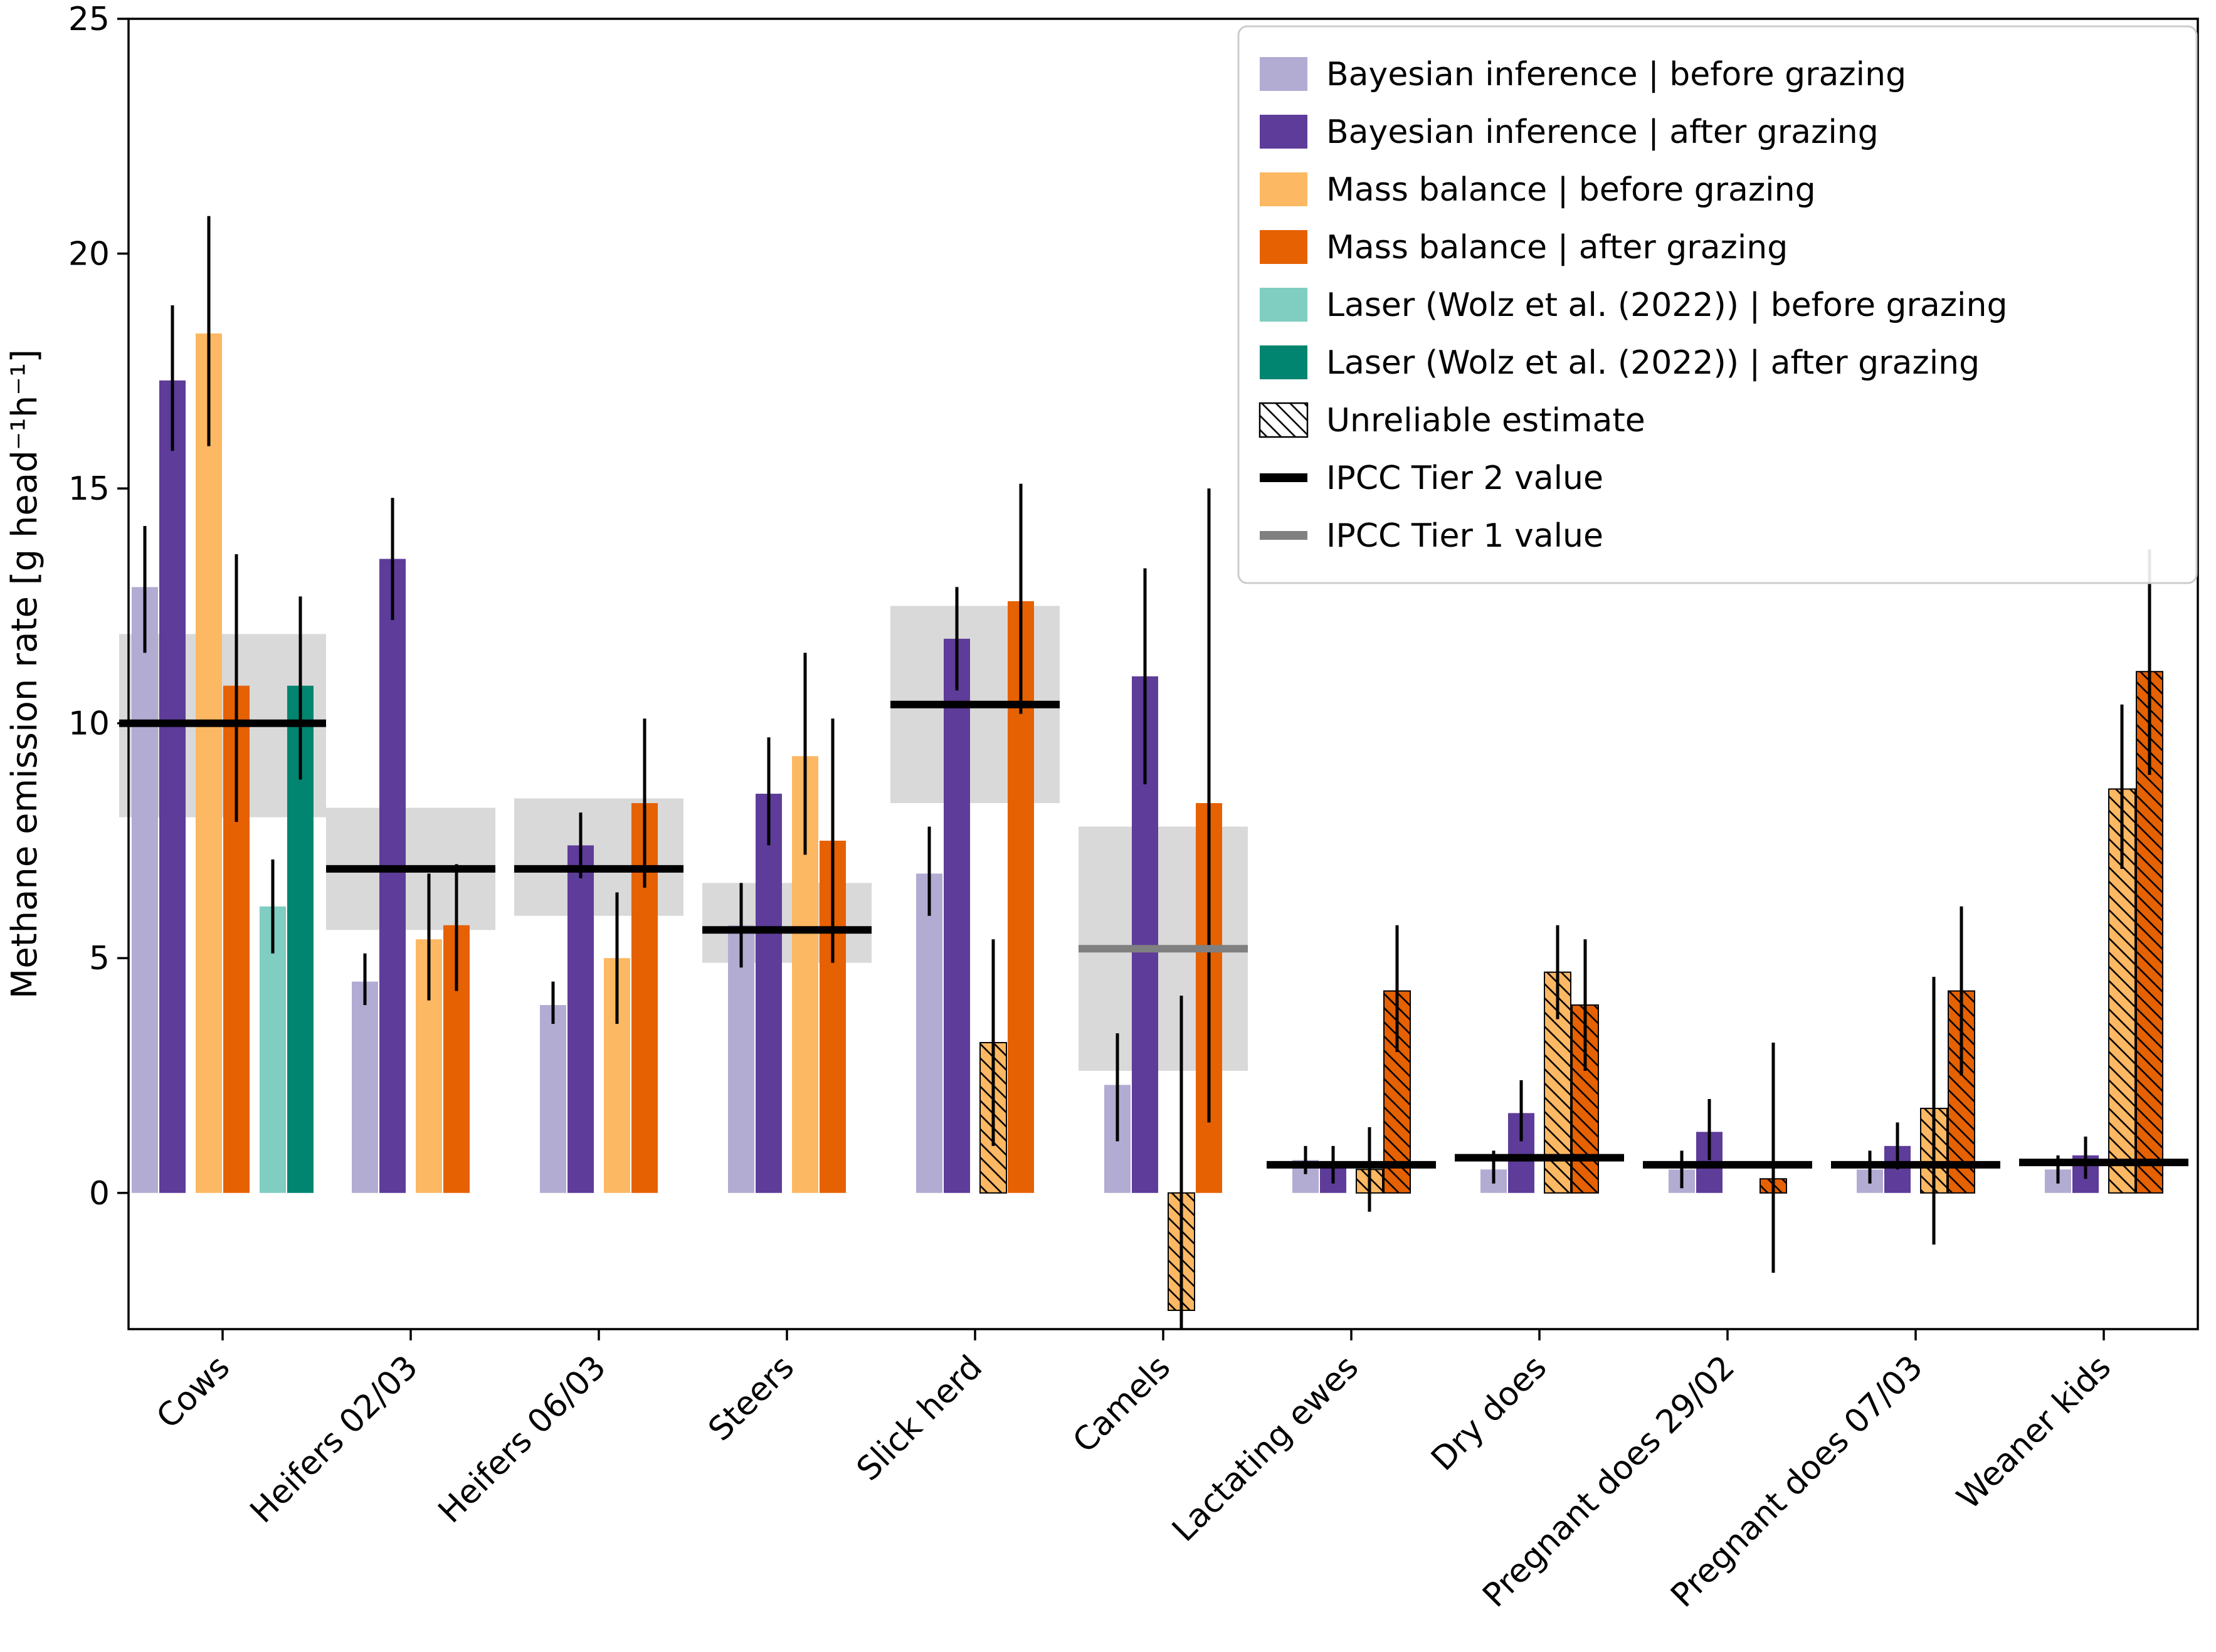 The image size is (2216, 1652). Describe the element at coordinates (25, 674) in the screenshot. I see `y-axis-label: Methane emission rate [g head⁻¹h⁻¹]` at that location.